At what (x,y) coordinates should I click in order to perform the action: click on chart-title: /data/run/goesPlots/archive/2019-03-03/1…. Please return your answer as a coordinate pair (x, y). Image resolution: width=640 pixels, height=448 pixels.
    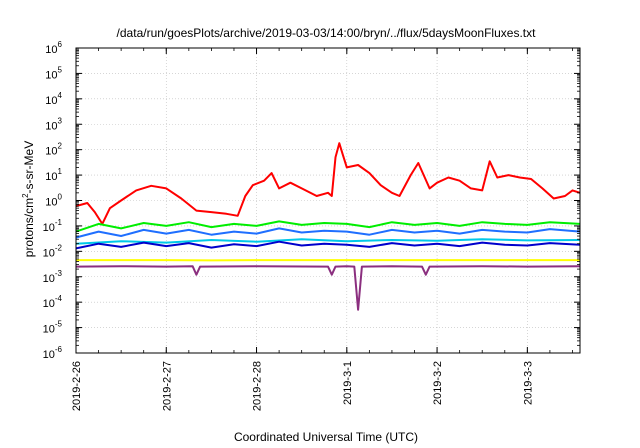
    Looking at the image, I should click on (327, 33).